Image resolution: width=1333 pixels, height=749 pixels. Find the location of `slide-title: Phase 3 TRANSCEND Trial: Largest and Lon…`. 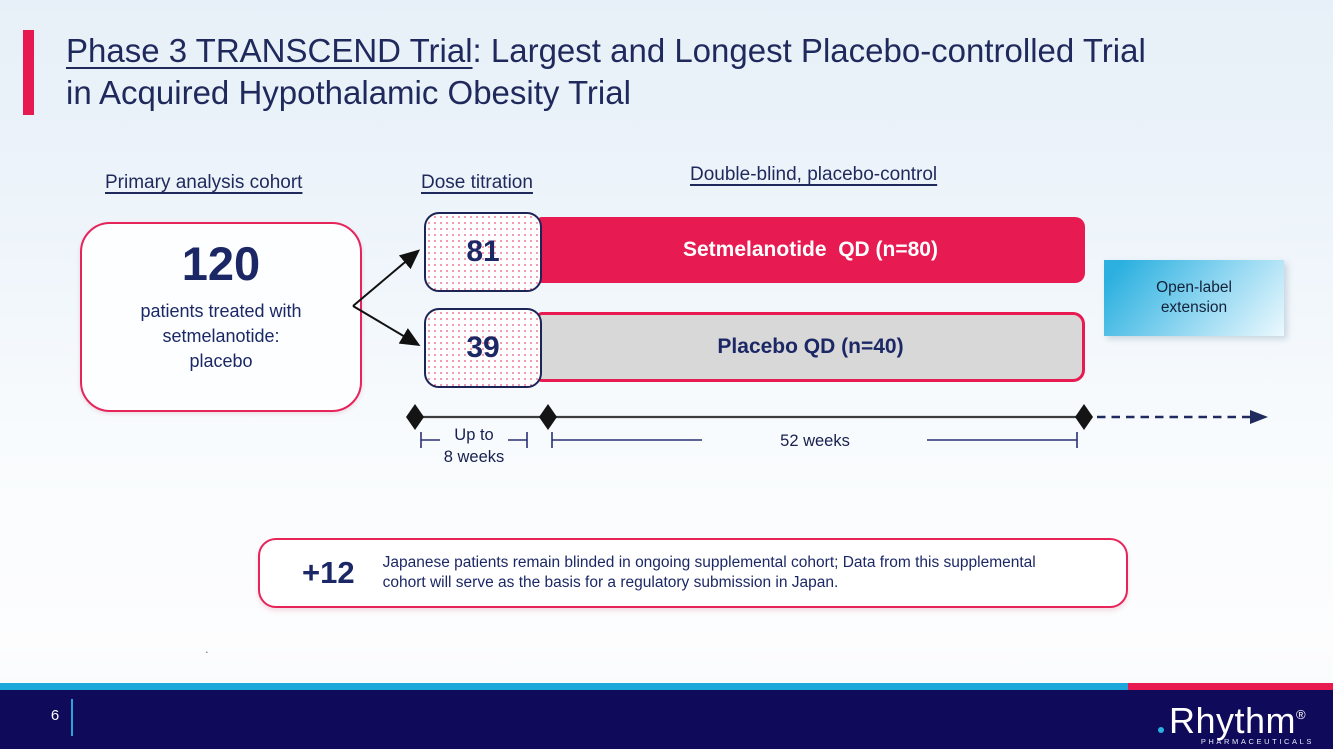

slide-title: Phase 3 TRANSCEND Trial: Largest and Lon… is located at coordinates (686, 72).